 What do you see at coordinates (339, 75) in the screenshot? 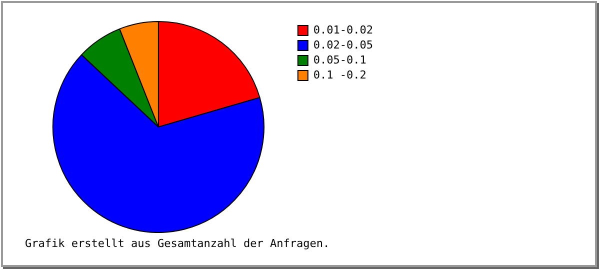
I see `legend-label: 0.1 -0.2` at bounding box center [339, 75].